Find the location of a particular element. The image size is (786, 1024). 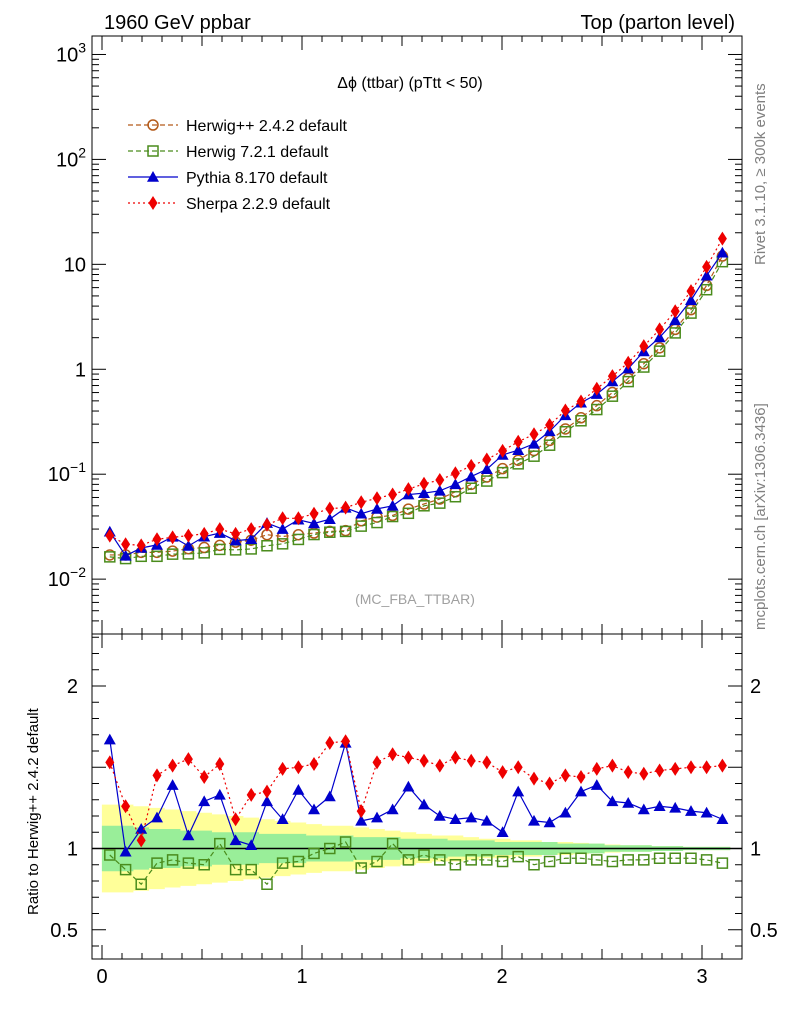

x-tick-label: 3 is located at coordinates (701, 977).